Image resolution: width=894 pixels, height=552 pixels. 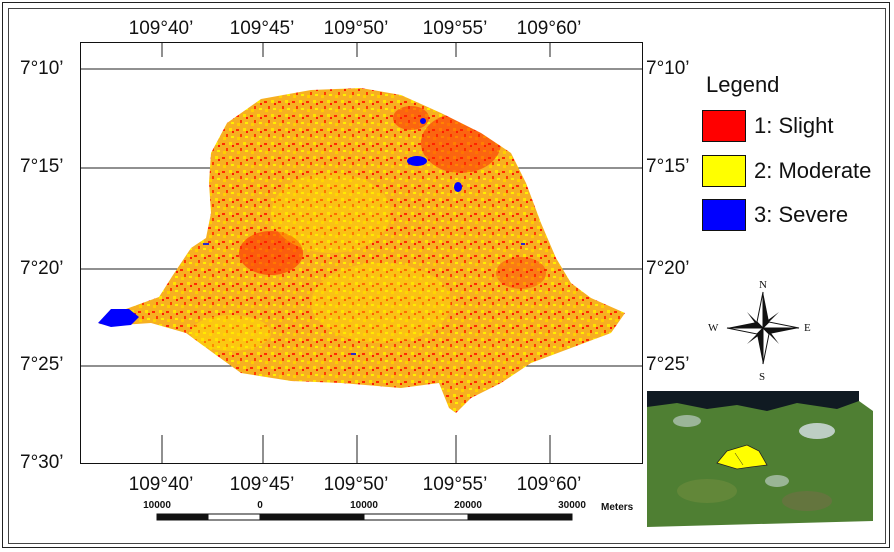 I want to click on legend-item-slight: 1: Slight, so click(x=797, y=127).